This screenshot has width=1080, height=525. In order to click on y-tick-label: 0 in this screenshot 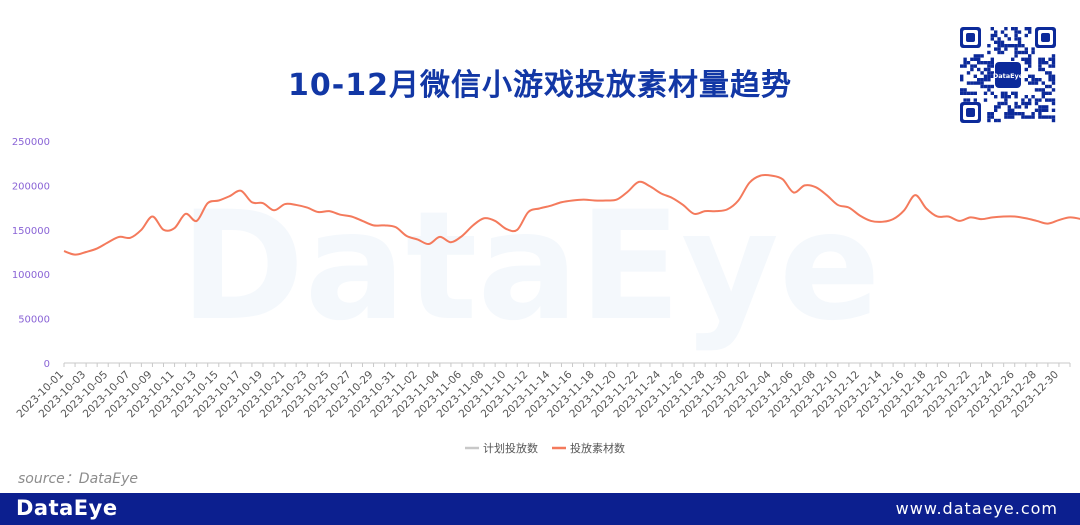, I will do `click(47, 364)`.